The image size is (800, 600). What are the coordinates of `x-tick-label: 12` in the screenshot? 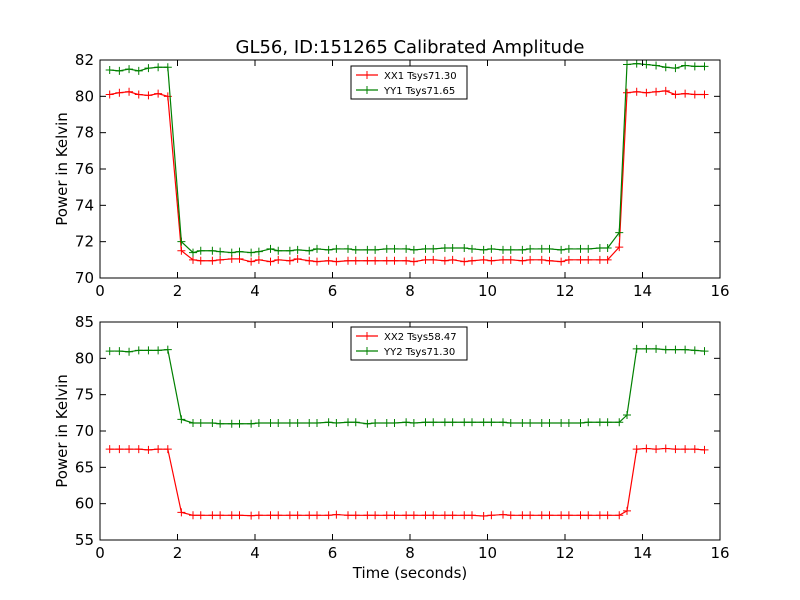 It's located at (564, 291).